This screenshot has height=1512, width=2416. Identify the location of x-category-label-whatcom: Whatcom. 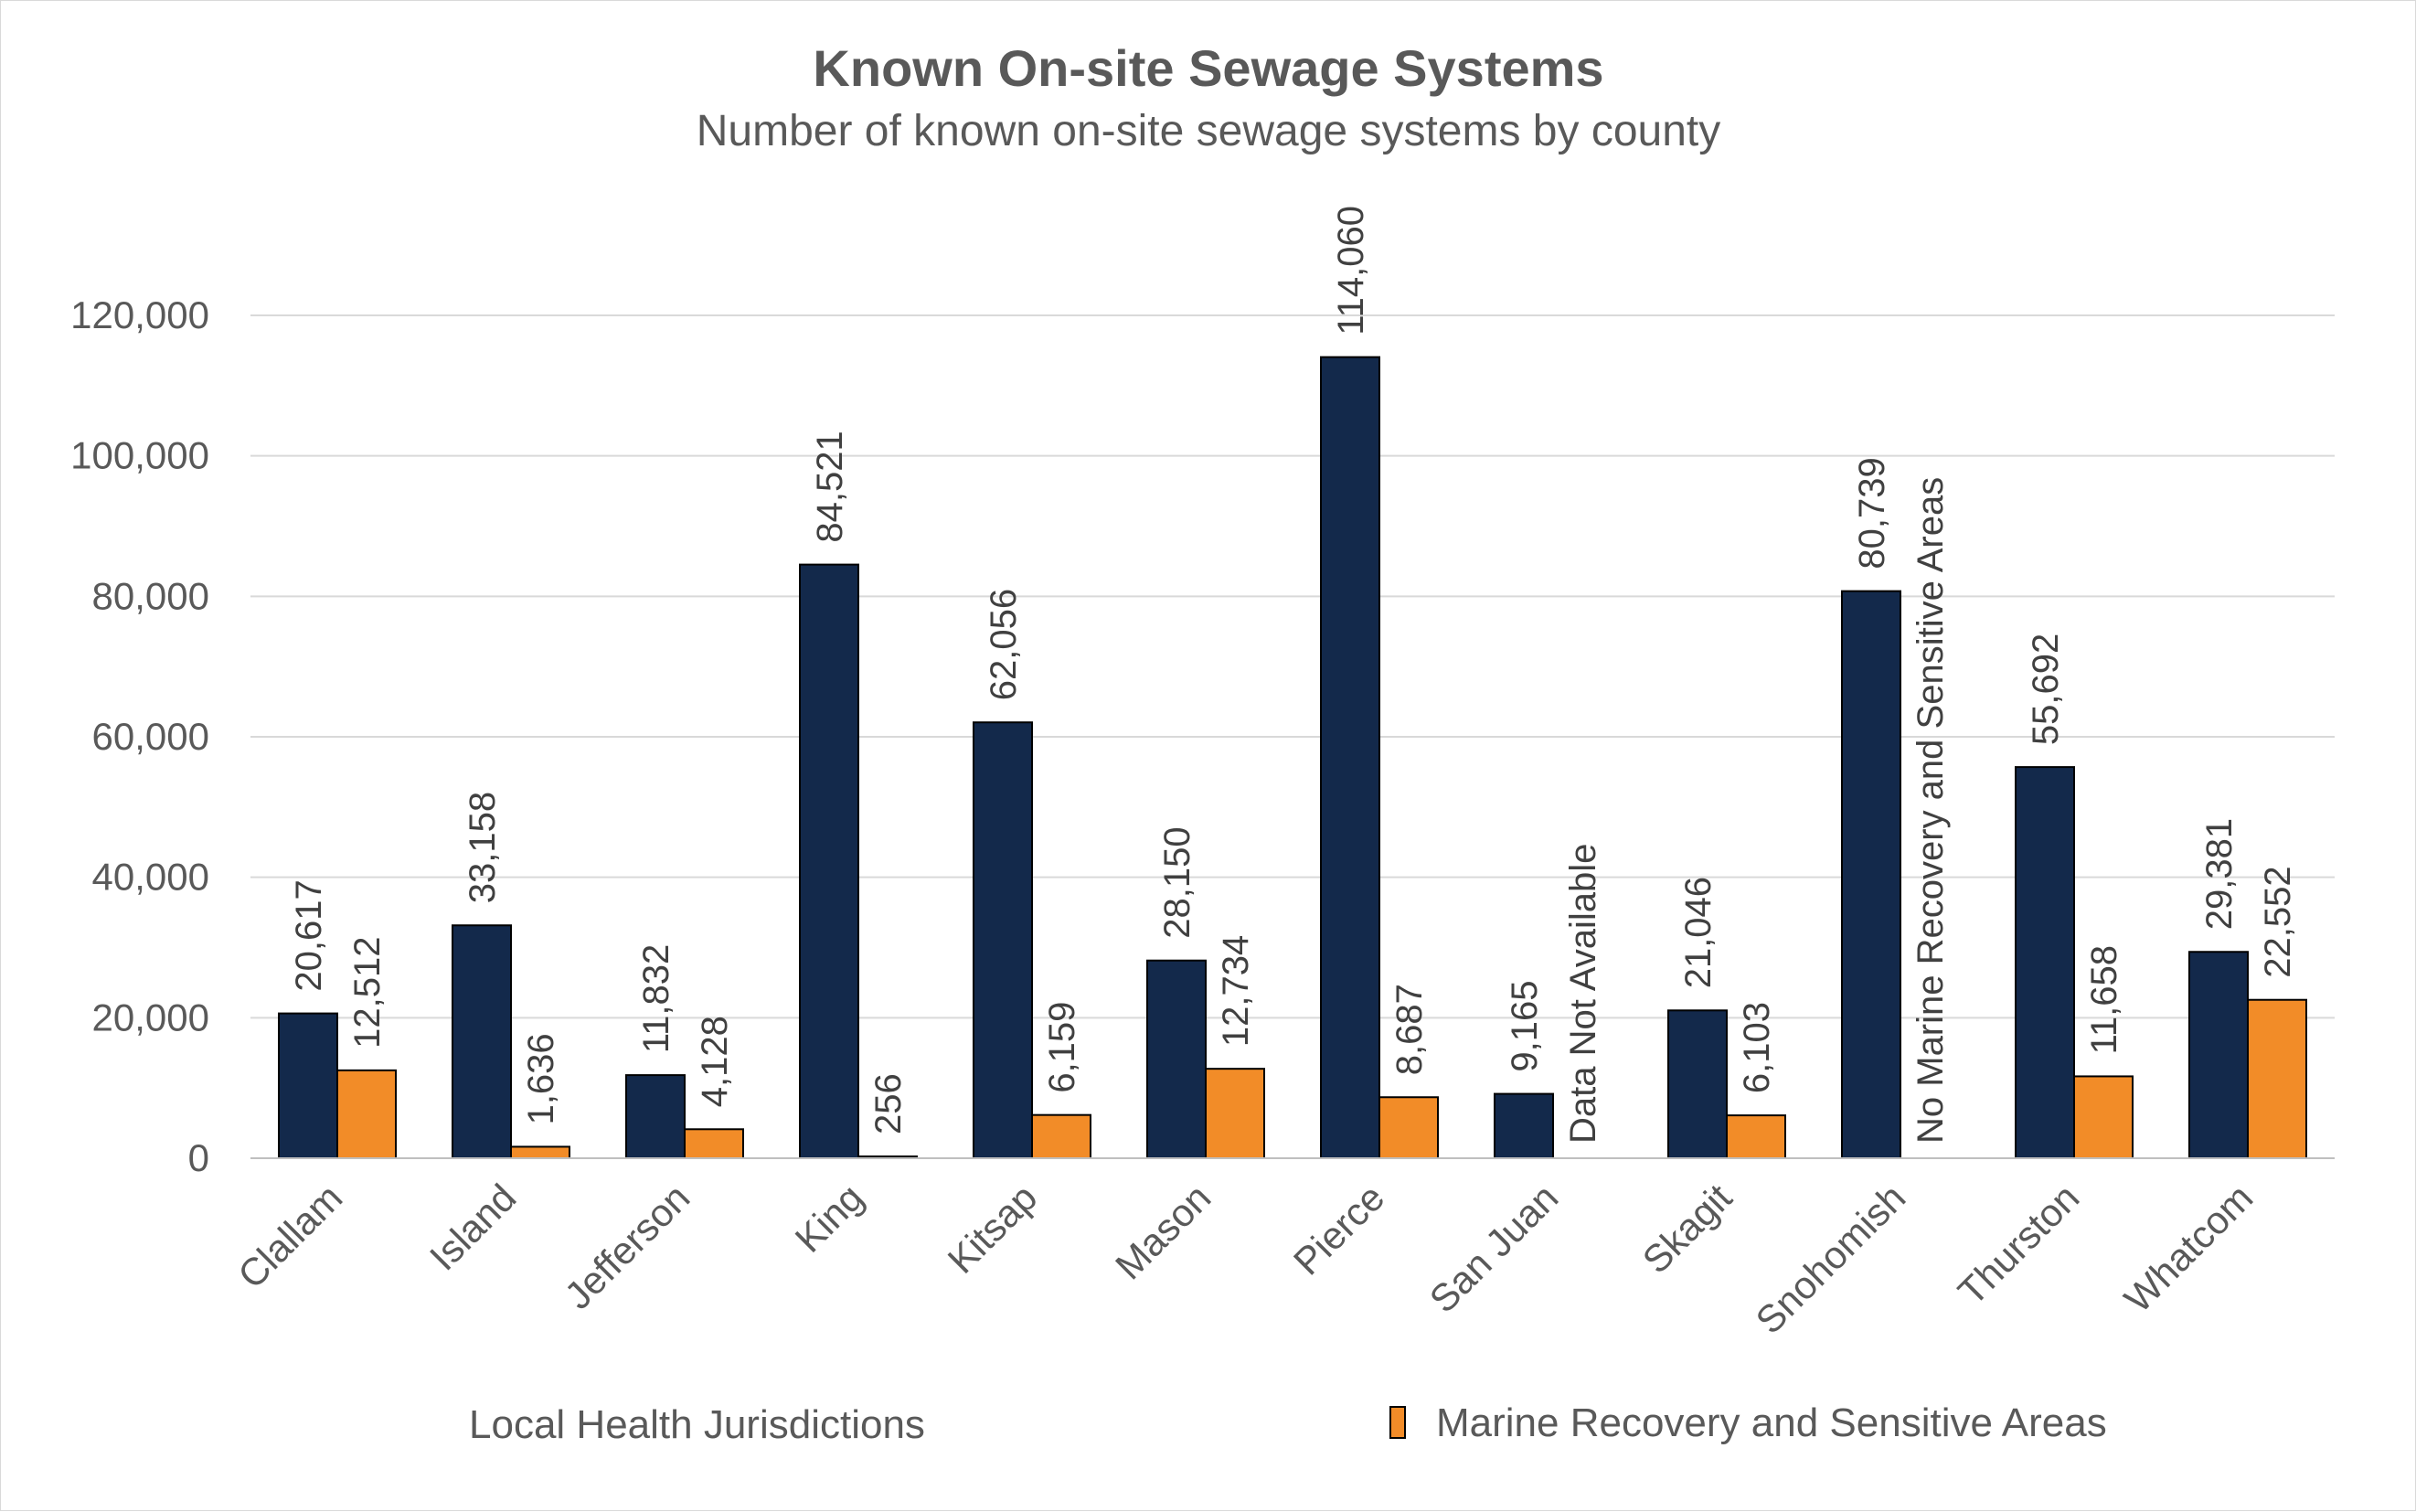
(2189, 1248).